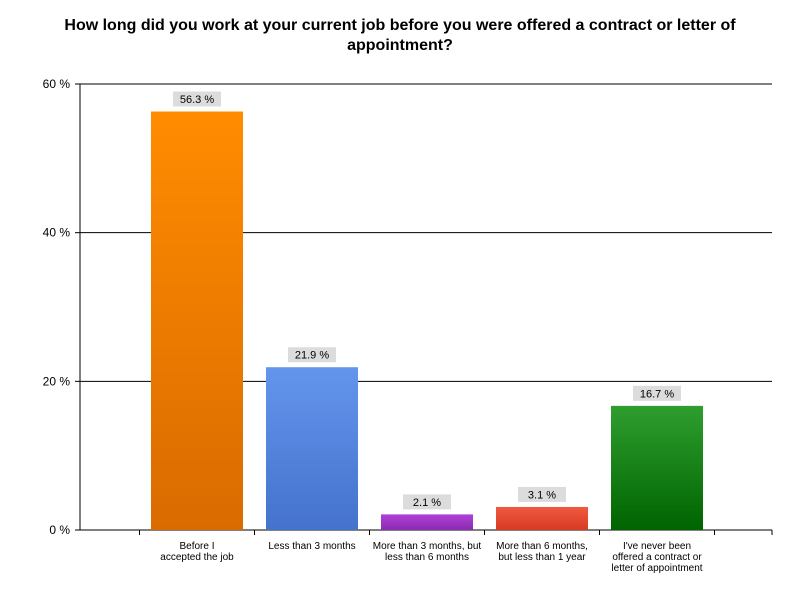 The width and height of the screenshot is (800, 600). Describe the element at coordinates (311, 546) in the screenshot. I see `category-label: Less than 3 months` at that location.